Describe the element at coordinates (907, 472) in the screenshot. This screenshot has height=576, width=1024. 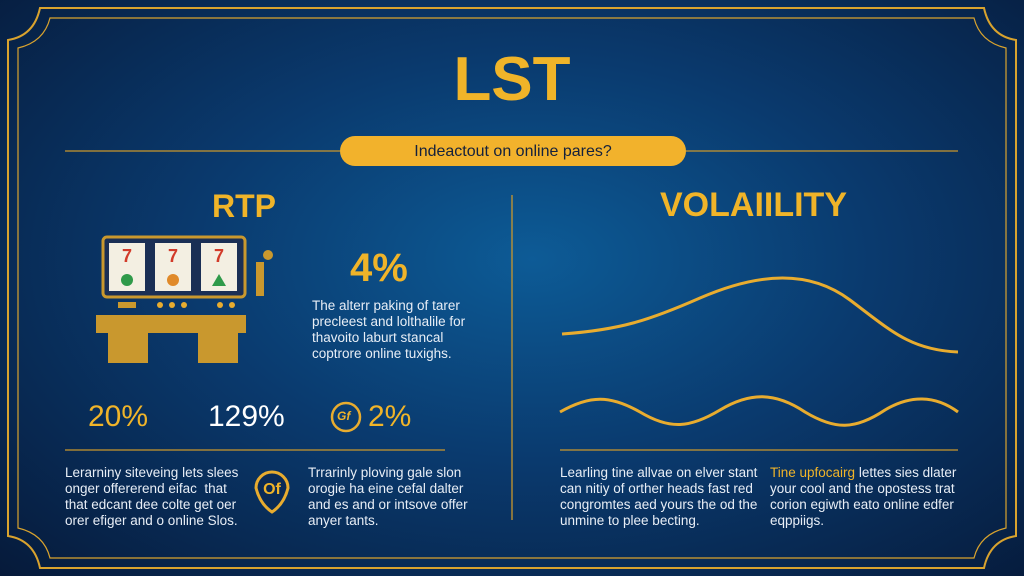
I see `text: lettes sies dlater` at that location.